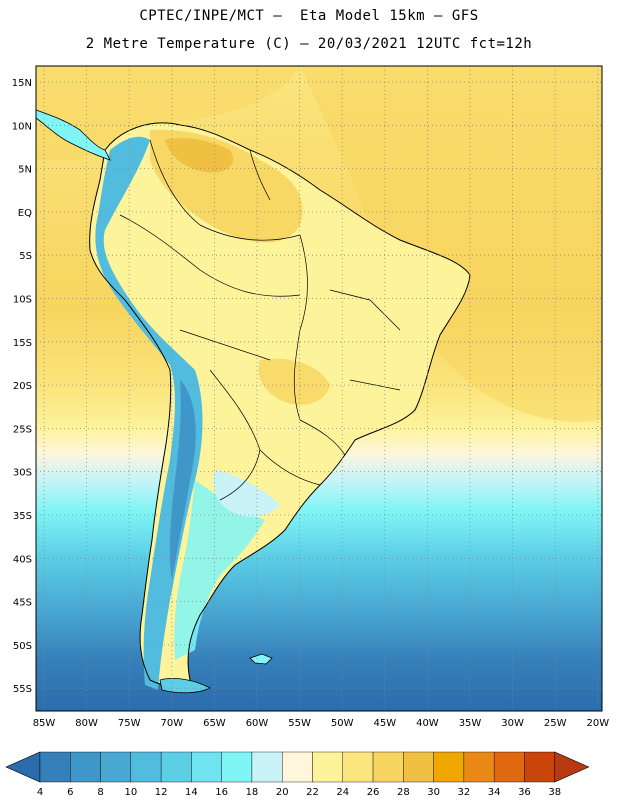 The width and height of the screenshot is (618, 800). I want to click on latitude-label: 40S, so click(22, 559).